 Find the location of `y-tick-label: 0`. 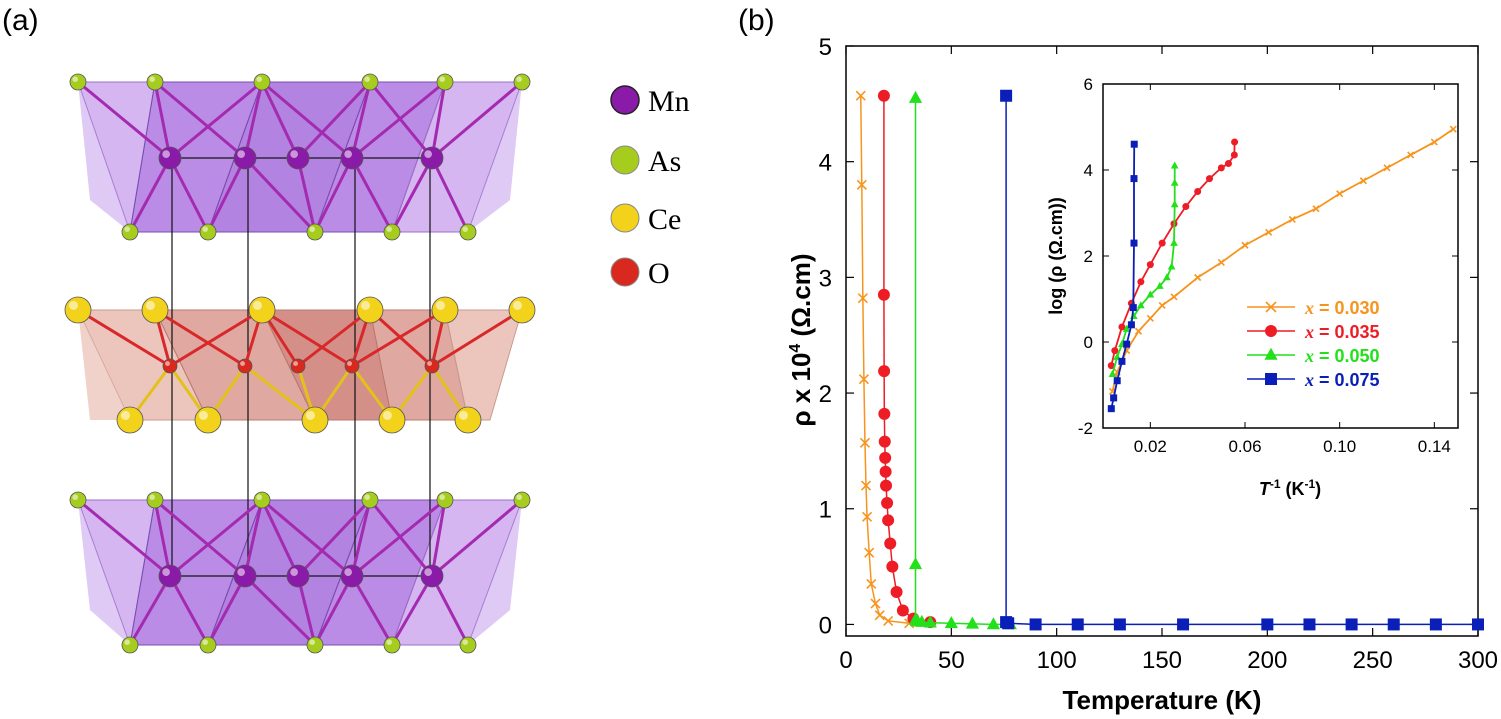

y-tick-label: 0 is located at coordinates (825, 625).